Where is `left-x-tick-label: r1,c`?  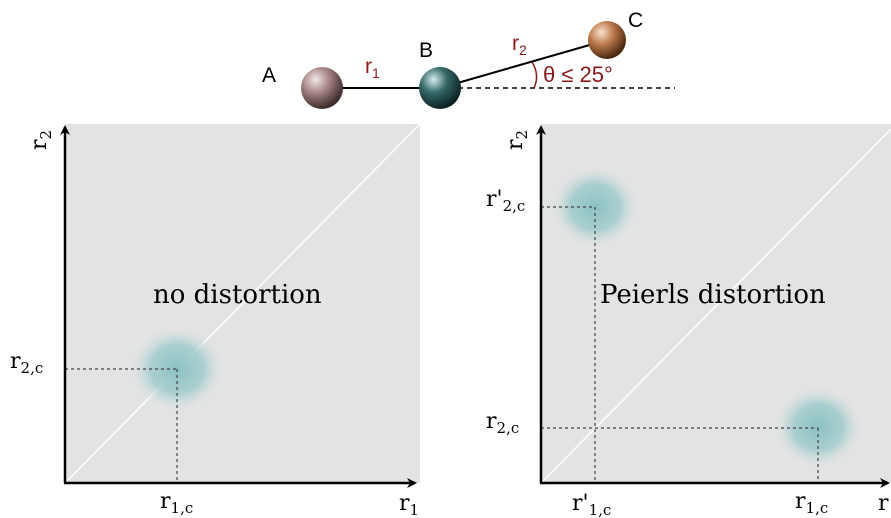
left-x-tick-label: r1,c is located at coordinates (176, 503).